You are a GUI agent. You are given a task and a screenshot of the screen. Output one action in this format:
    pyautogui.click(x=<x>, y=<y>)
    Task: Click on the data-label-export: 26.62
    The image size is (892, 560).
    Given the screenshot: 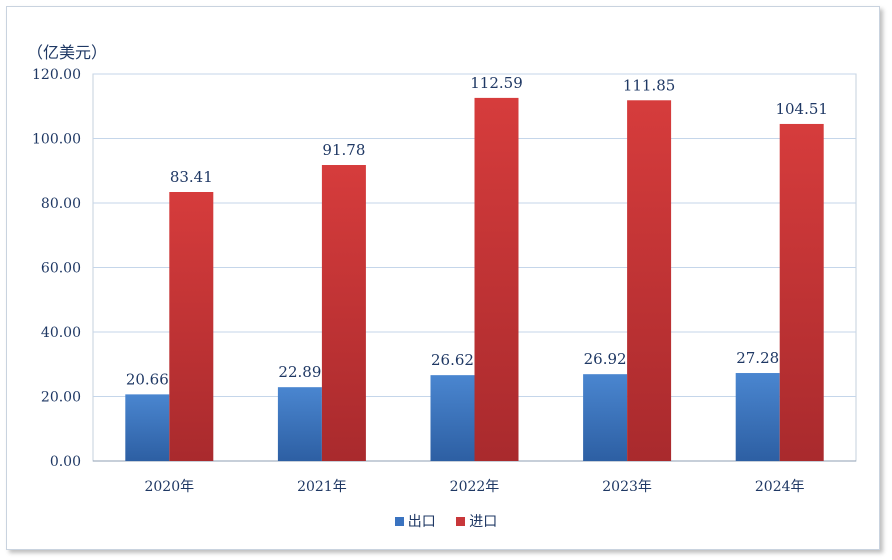 What is the action you would take?
    pyautogui.click(x=452, y=360)
    